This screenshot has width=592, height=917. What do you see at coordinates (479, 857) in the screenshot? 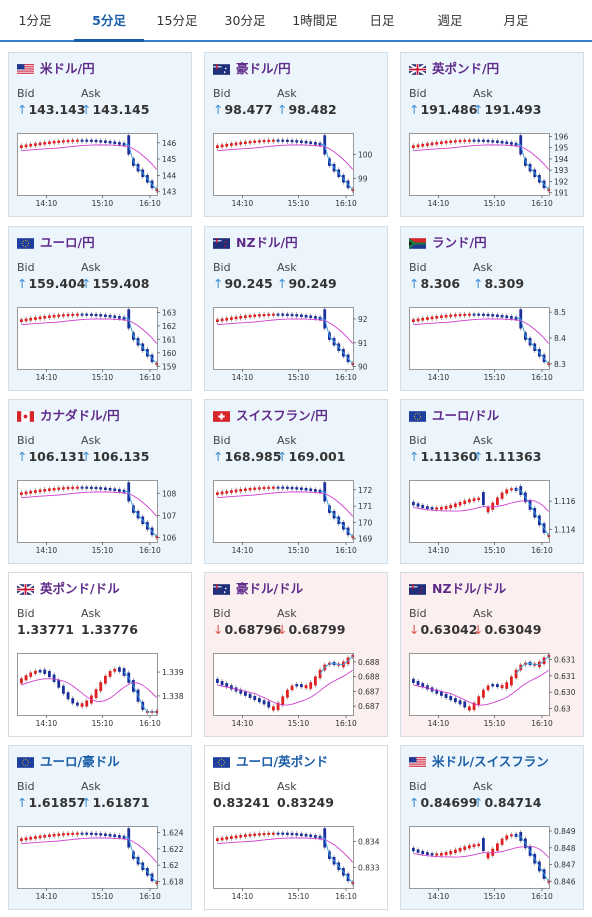
I see `chart-plot-area` at bounding box center [479, 857].